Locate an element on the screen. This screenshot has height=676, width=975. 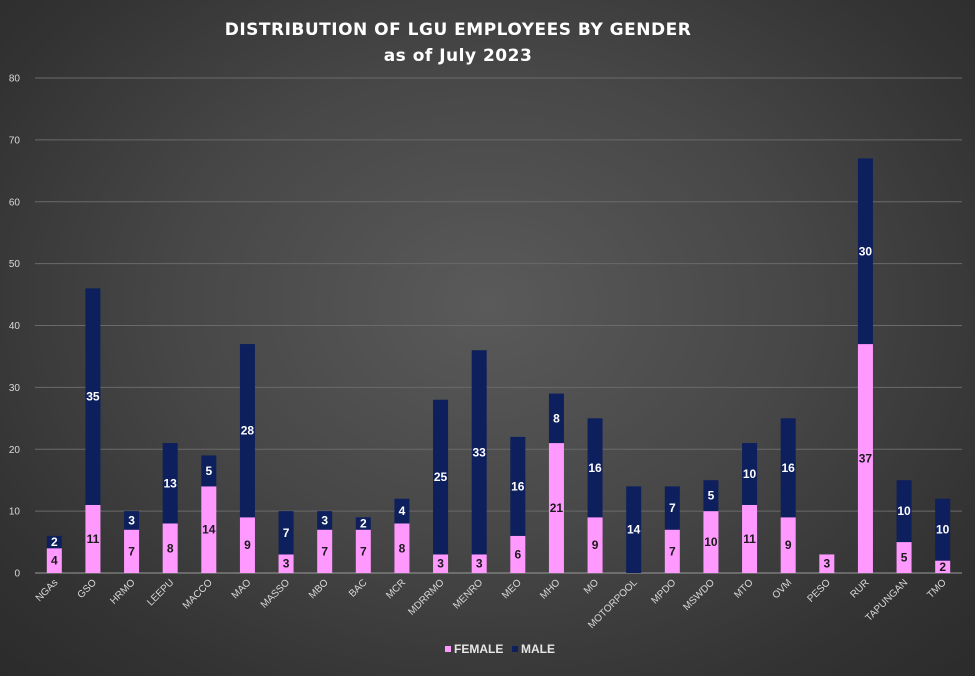
y-tick-label: 10 is located at coordinates (15, 512).